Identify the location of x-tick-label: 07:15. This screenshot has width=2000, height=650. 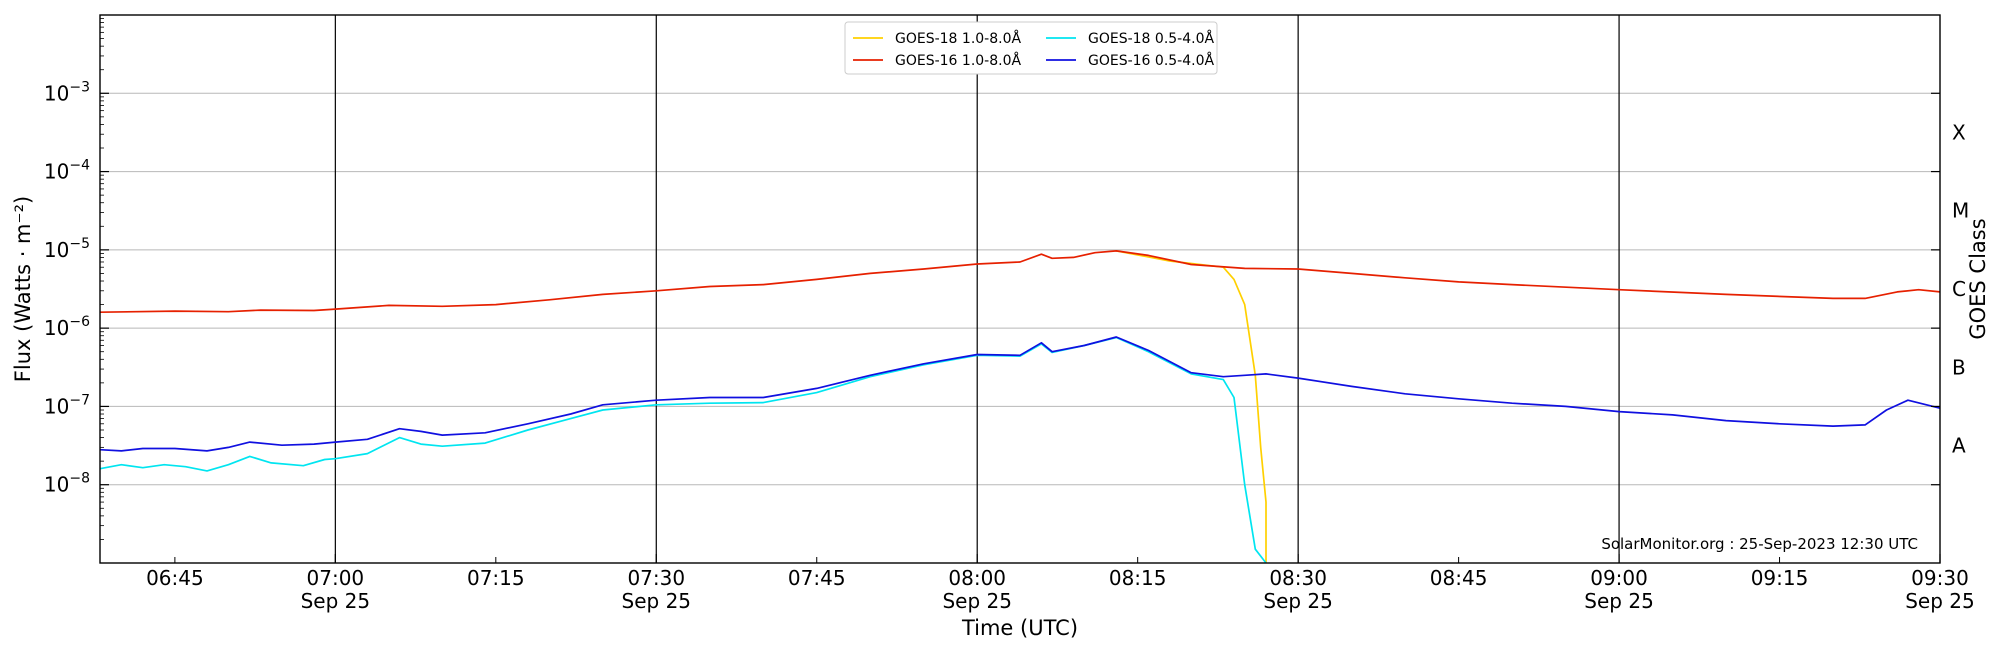
(496, 578).